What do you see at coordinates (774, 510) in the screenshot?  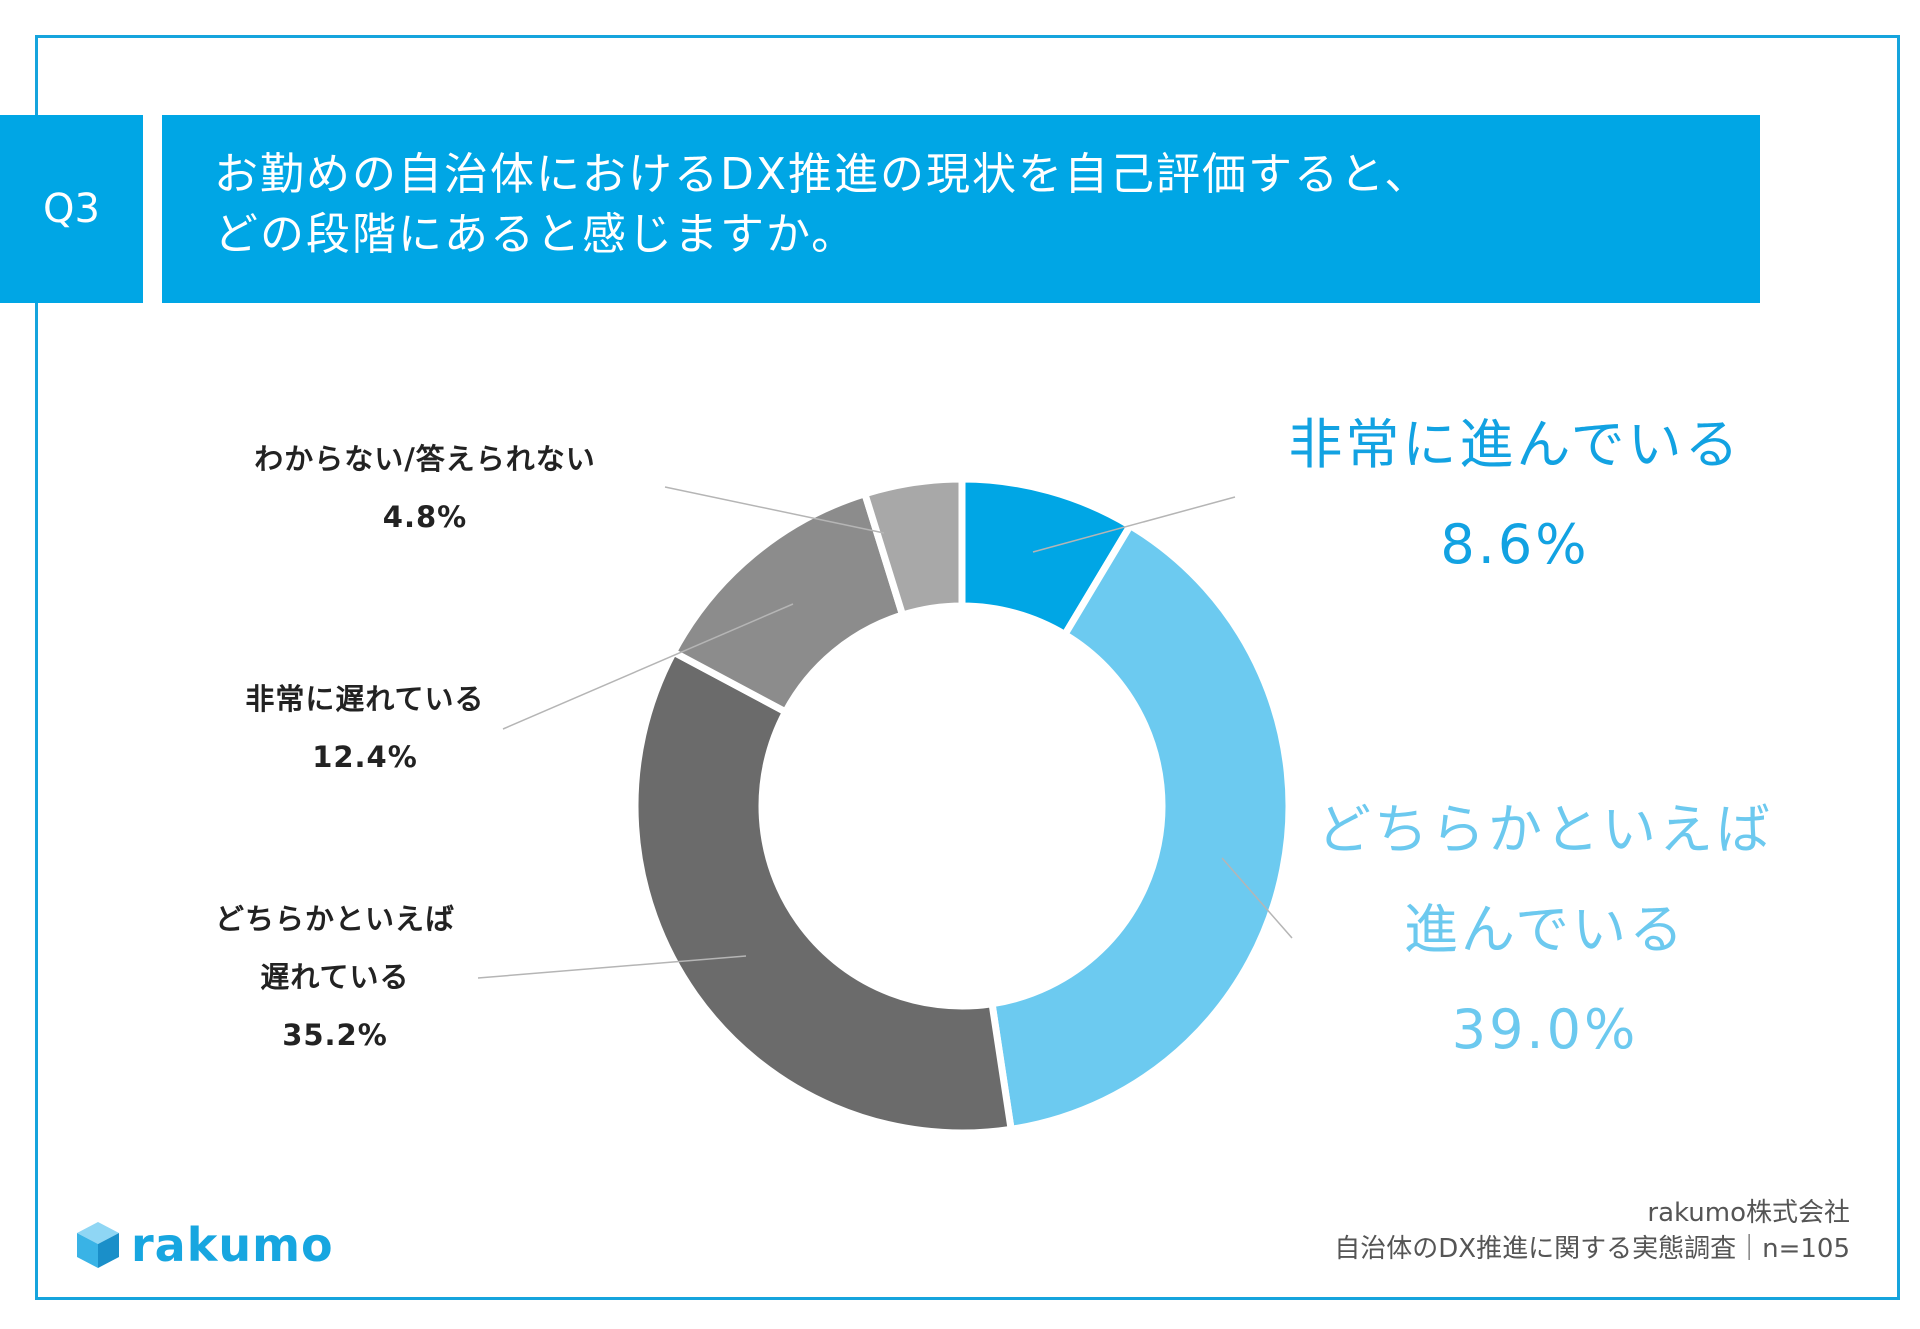 I see `leader-line-unknown` at bounding box center [774, 510].